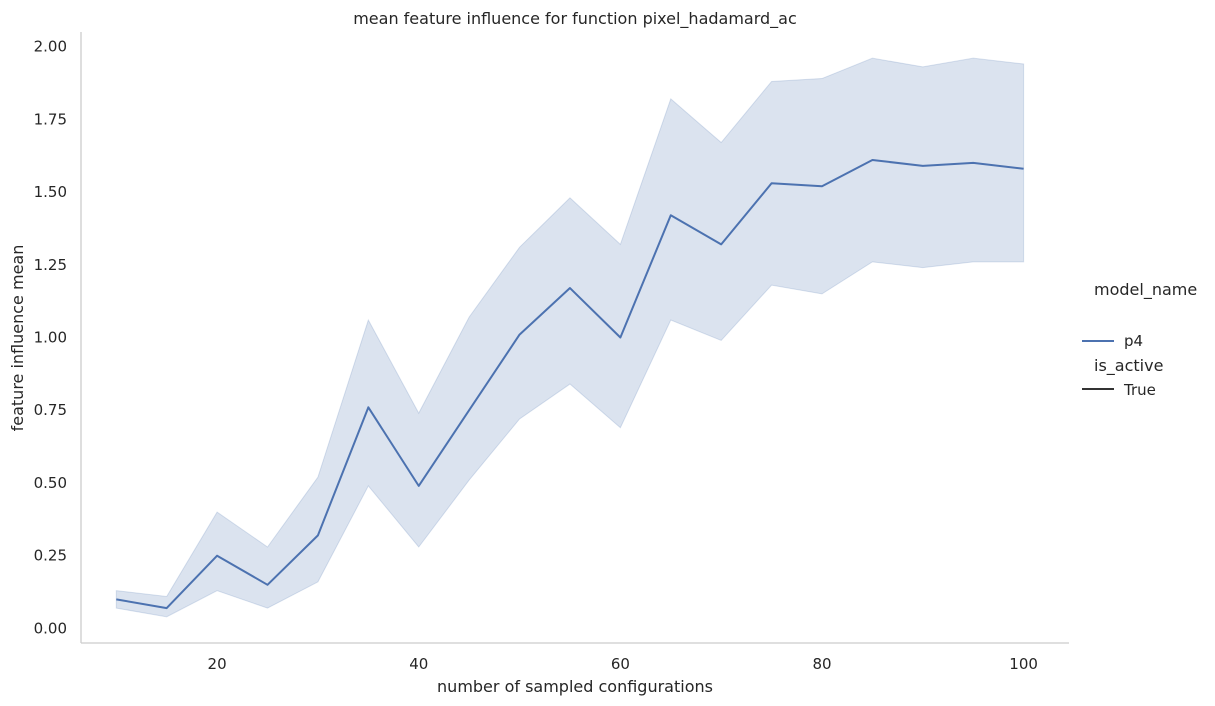 This screenshot has height=706, width=1215. I want to click on y-tick-label: 0.75, so click(50, 410).